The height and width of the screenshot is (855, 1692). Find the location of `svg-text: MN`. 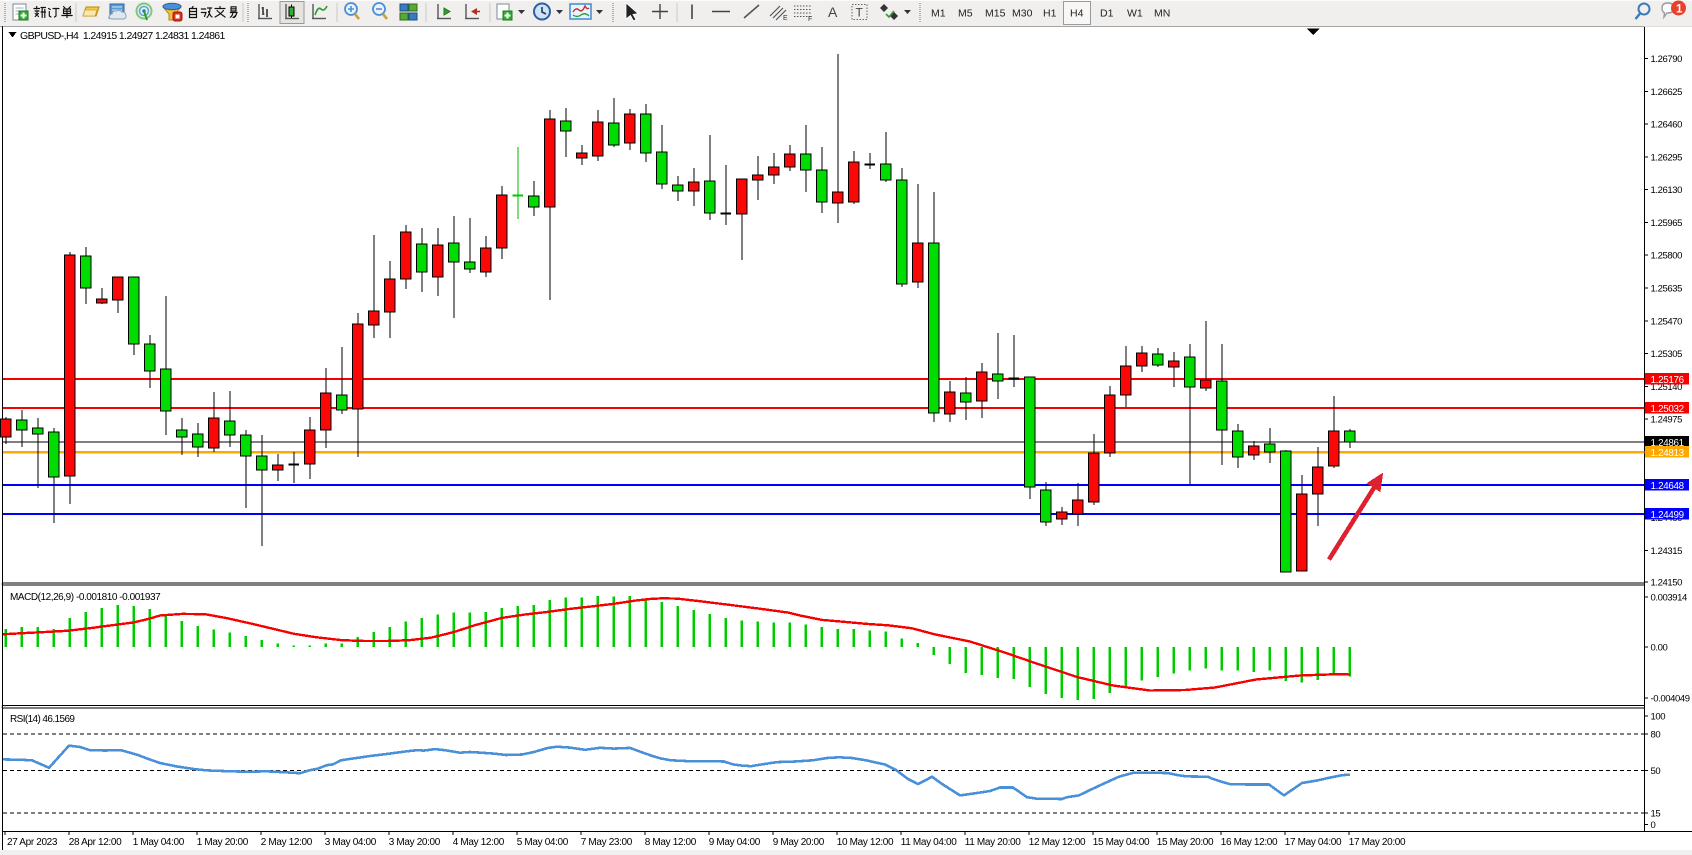

svg-text: MN is located at coordinates (1162, 14).